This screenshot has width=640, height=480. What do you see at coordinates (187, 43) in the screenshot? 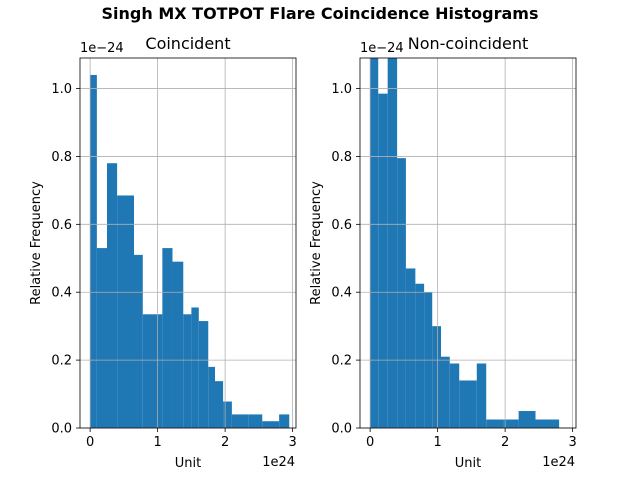
I see `chart-title: Coincident` at bounding box center [187, 43].